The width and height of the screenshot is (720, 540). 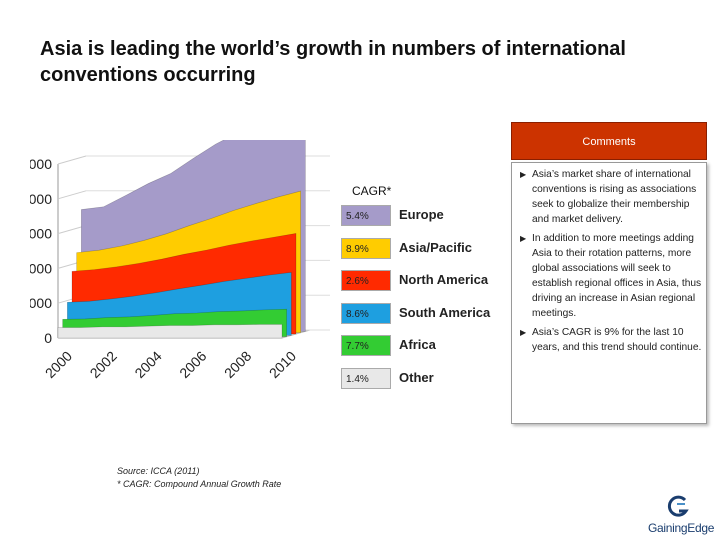 I want to click on legend-item: 7.7% Africa, so click(x=425, y=350).